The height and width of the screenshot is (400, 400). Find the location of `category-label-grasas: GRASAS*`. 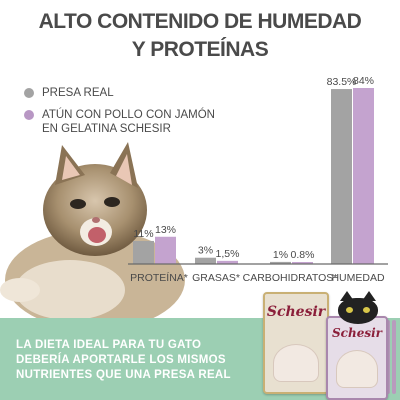

category-label-grasas: GRASAS* is located at coordinates (216, 278).